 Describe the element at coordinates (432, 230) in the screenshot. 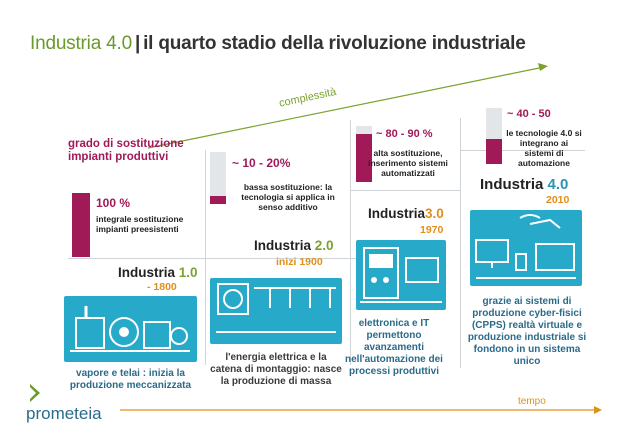

I see `stage3-year: 1970` at that location.